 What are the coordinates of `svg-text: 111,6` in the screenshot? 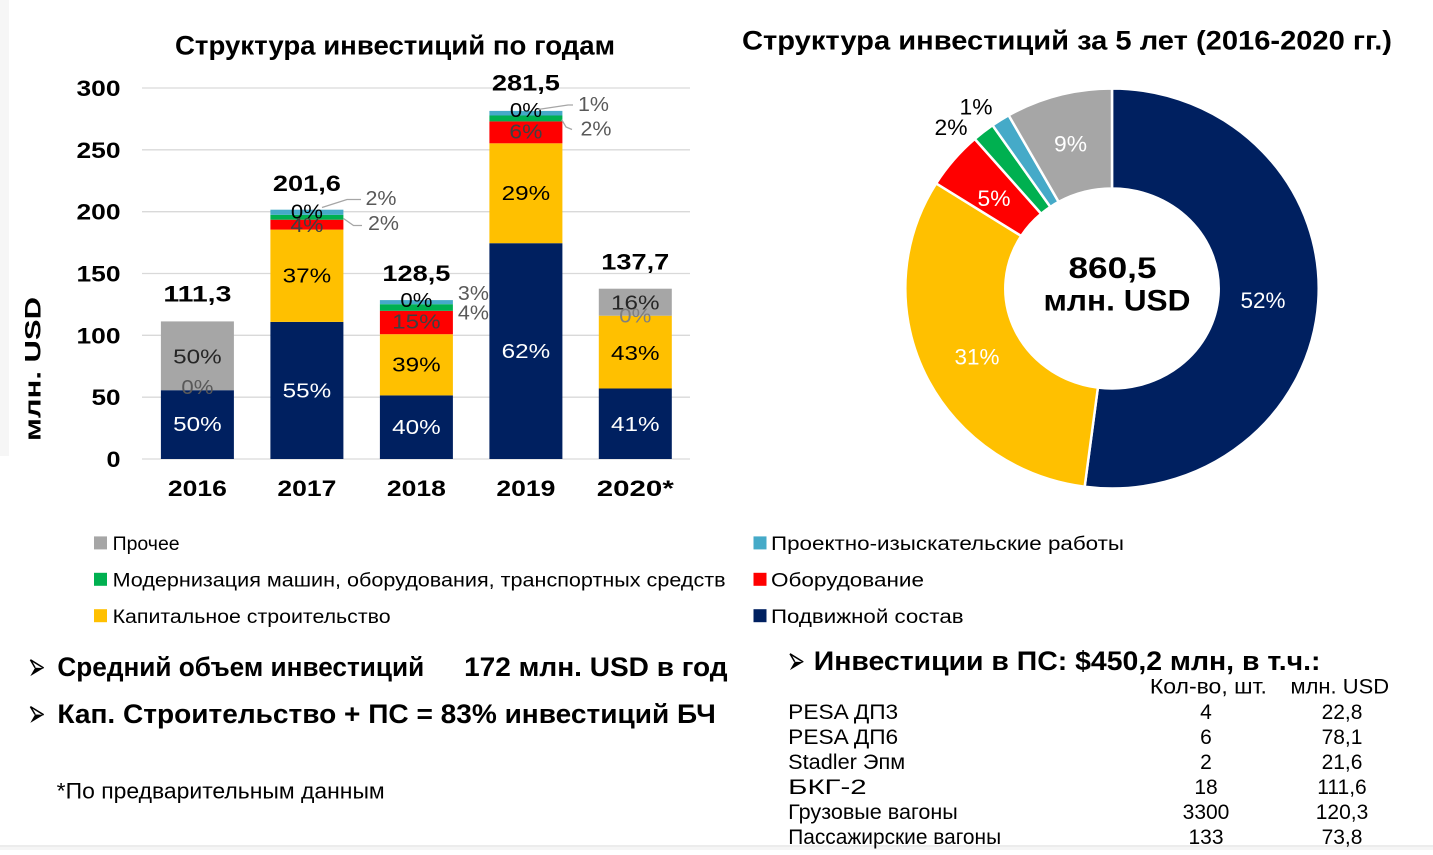 It's located at (1341, 787).